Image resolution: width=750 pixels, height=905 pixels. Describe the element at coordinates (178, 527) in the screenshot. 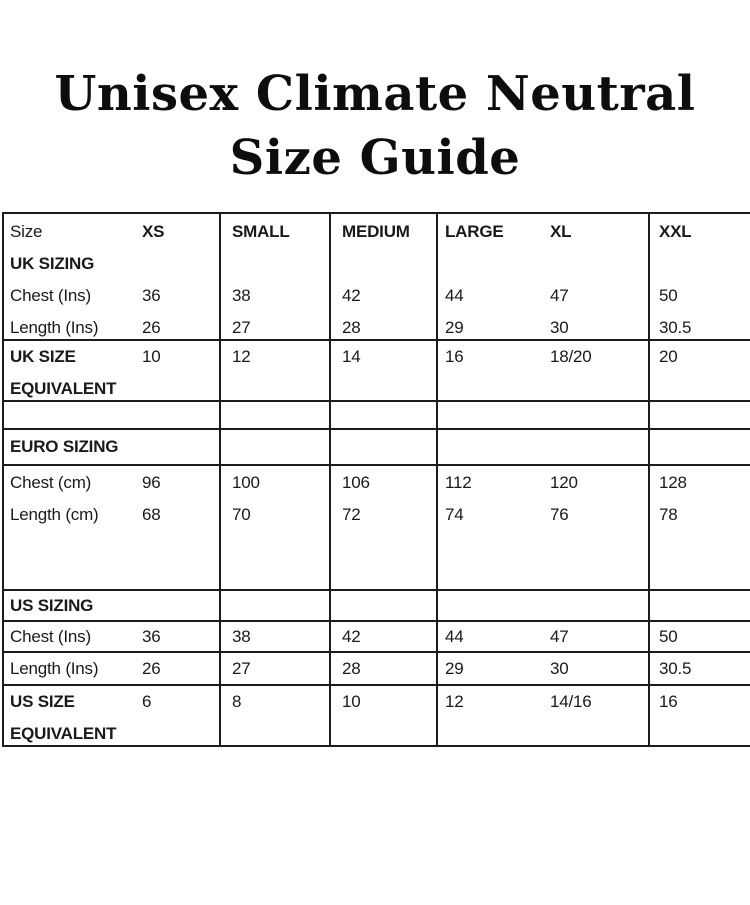

I see `euro-xs-cell: 96 68` at that location.